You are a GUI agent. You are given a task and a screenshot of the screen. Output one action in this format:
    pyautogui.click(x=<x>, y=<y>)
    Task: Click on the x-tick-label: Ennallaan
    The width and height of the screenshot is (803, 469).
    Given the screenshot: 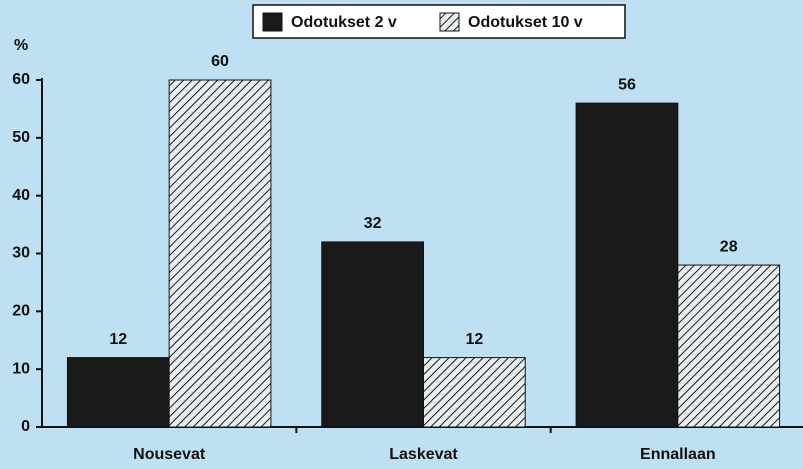 What is the action you would take?
    pyautogui.click(x=678, y=454)
    